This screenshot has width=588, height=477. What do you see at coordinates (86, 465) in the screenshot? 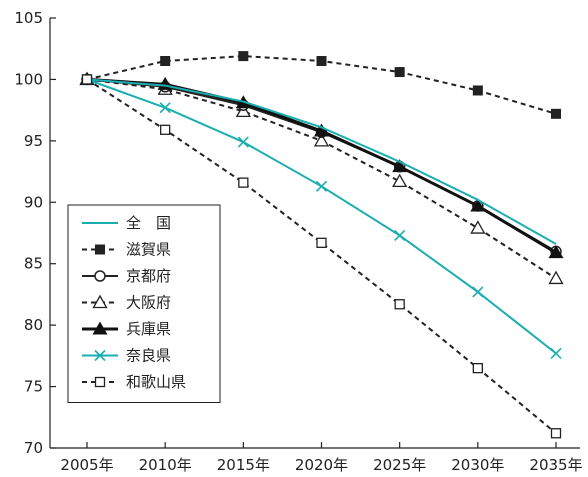
I see `x-tick-label: 2005年` at bounding box center [86, 465].